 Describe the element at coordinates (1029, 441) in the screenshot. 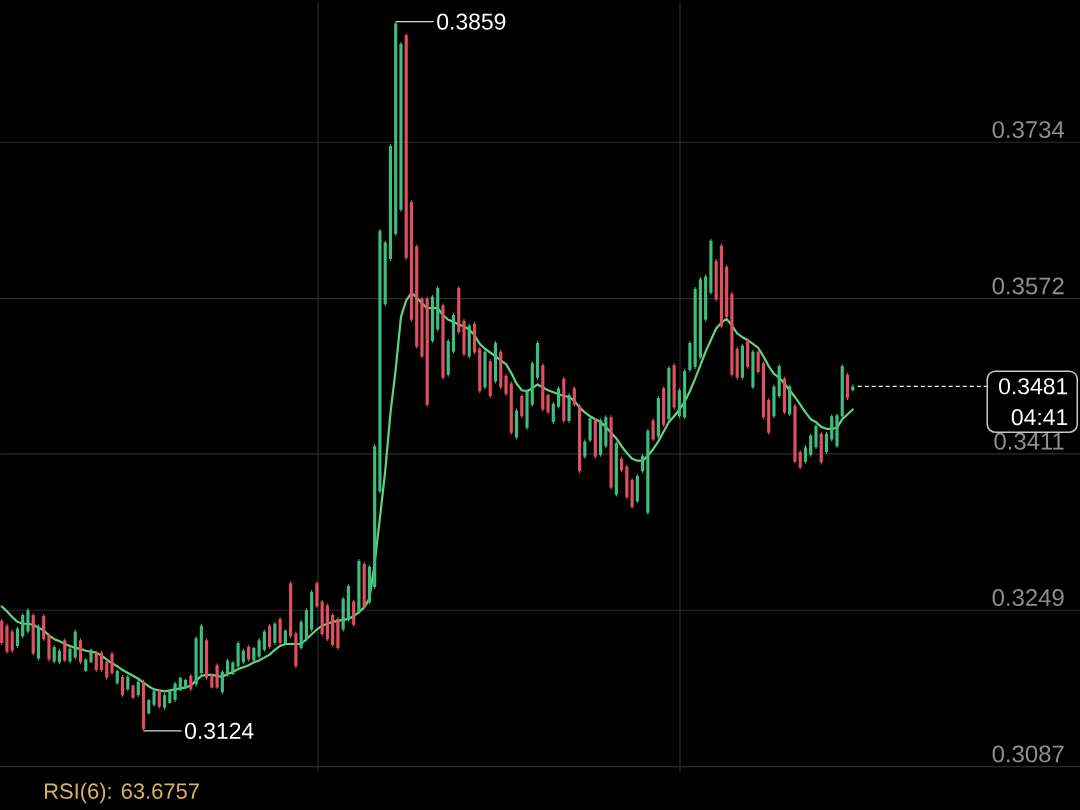

I see `y-tick-label: 0.3411` at that location.